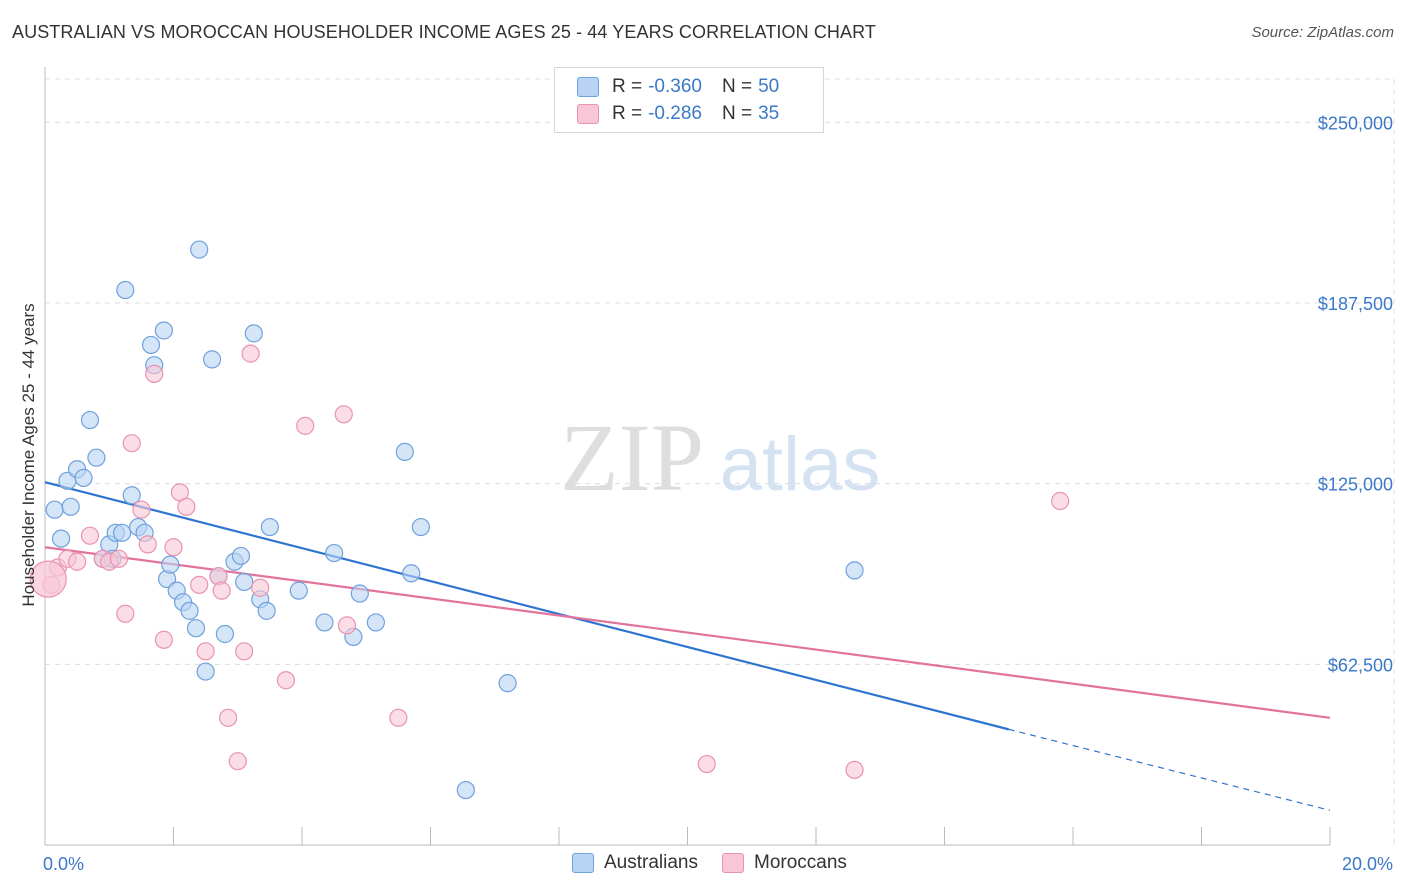  What do you see at coordinates (1360, 665) in the screenshot?
I see `y-tick-label: $62,500` at bounding box center [1360, 665].